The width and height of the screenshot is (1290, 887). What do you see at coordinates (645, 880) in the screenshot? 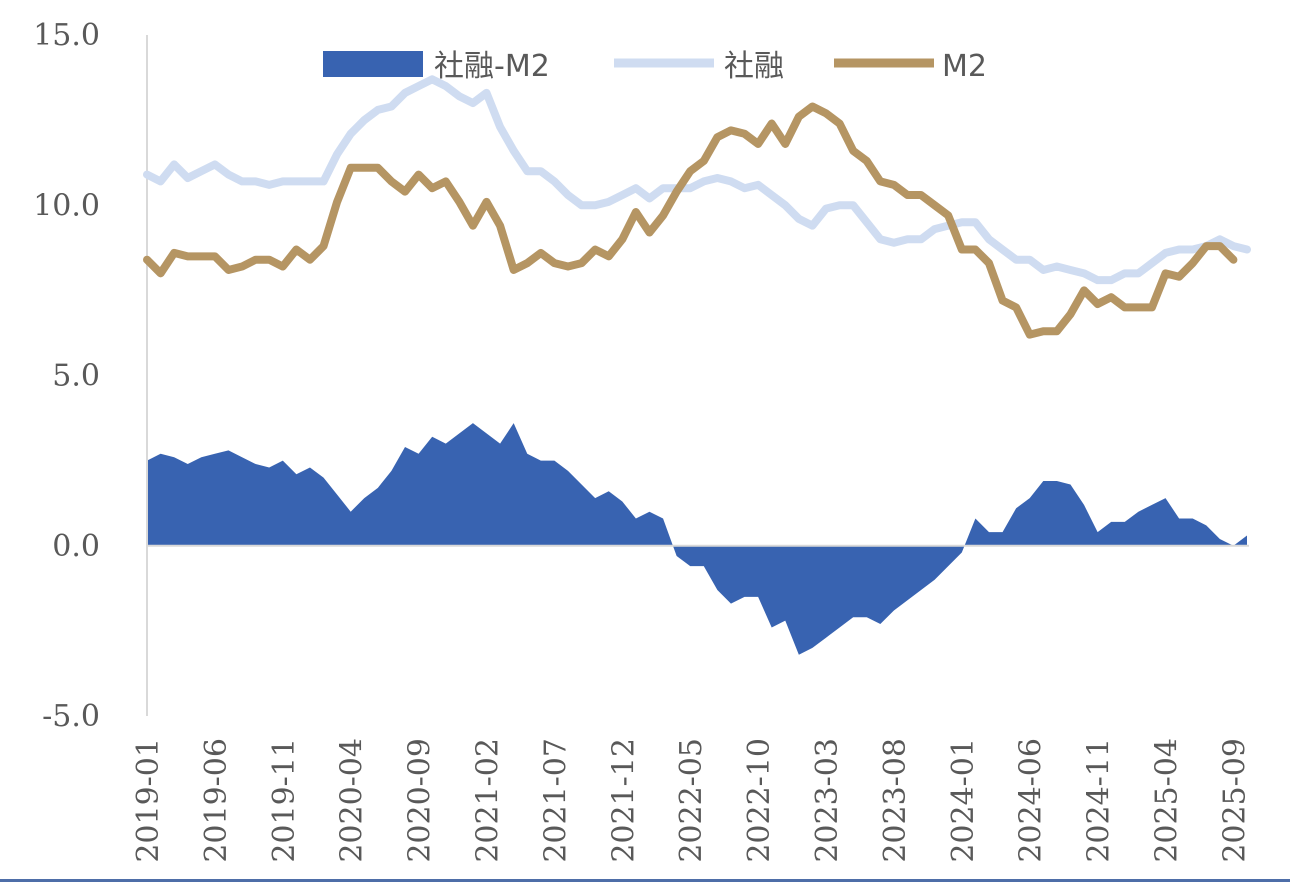
I see `bottom-rule` at bounding box center [645, 880].